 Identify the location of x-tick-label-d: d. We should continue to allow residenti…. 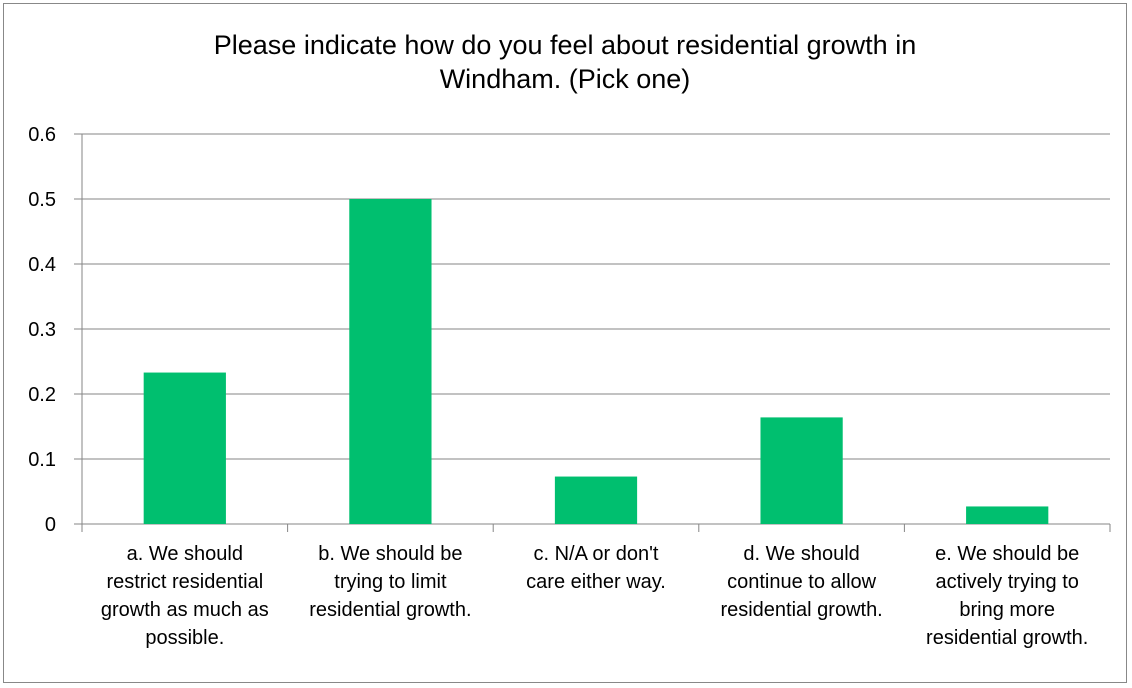
(801, 582).